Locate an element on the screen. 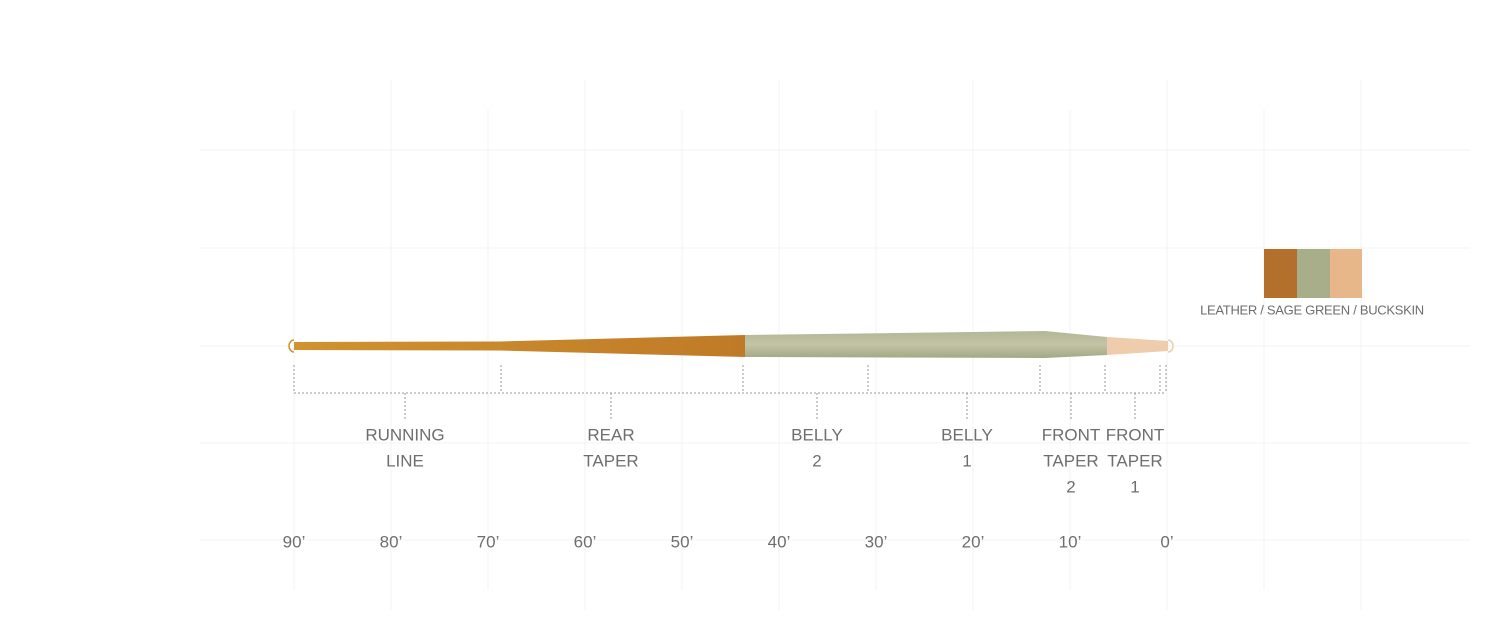  swatches is located at coordinates (1313, 273).